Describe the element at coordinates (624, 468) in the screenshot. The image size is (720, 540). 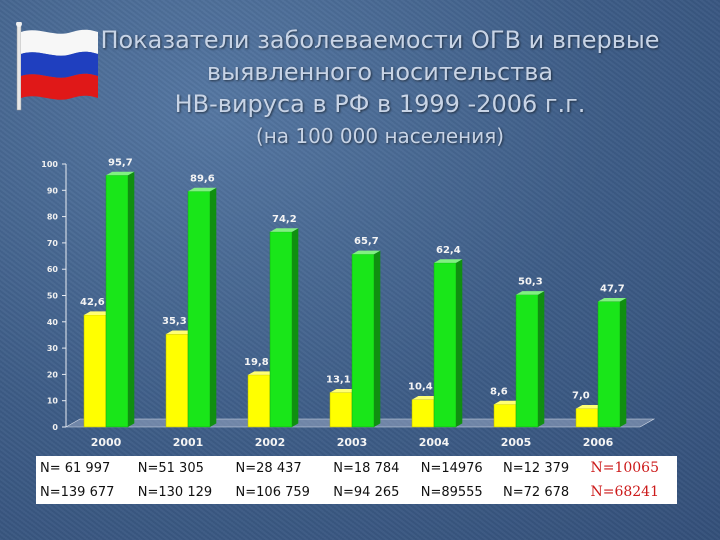
I see `table-cell-highlight: N=10065` at that location.